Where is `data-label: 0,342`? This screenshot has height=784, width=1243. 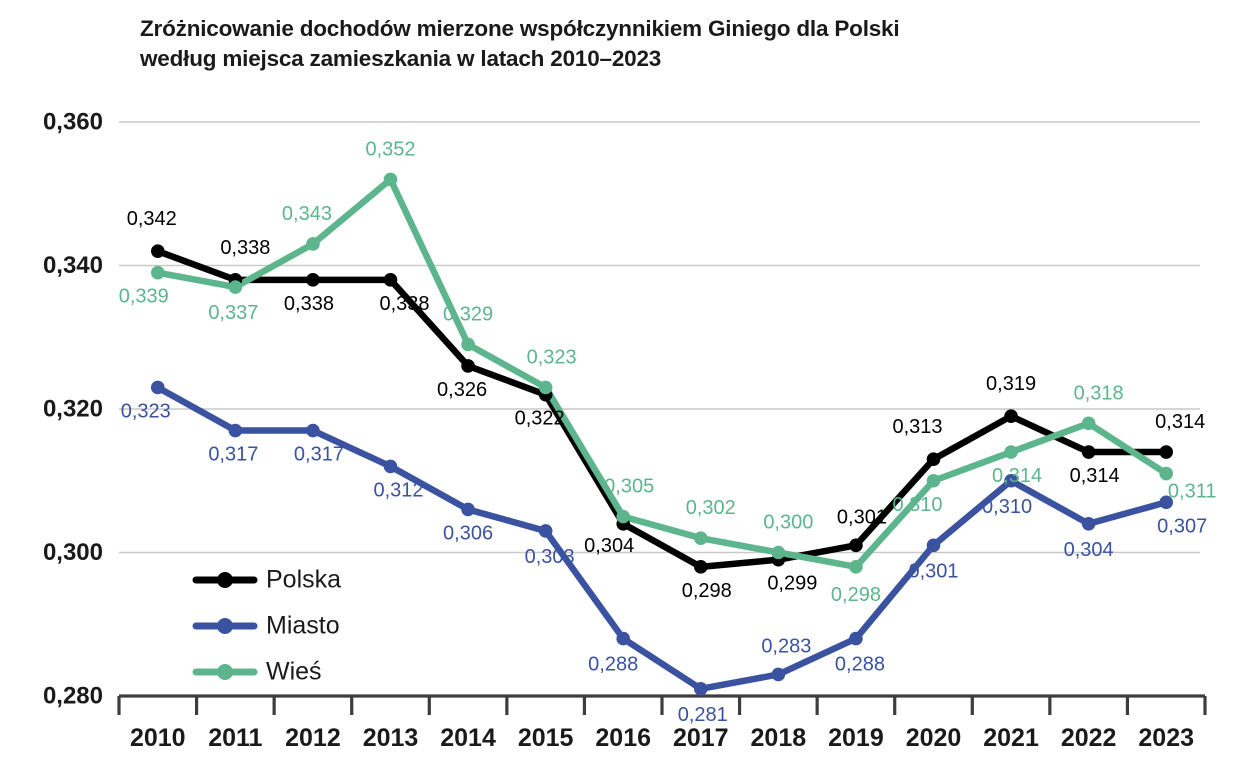 data-label: 0,342 is located at coordinates (152, 219).